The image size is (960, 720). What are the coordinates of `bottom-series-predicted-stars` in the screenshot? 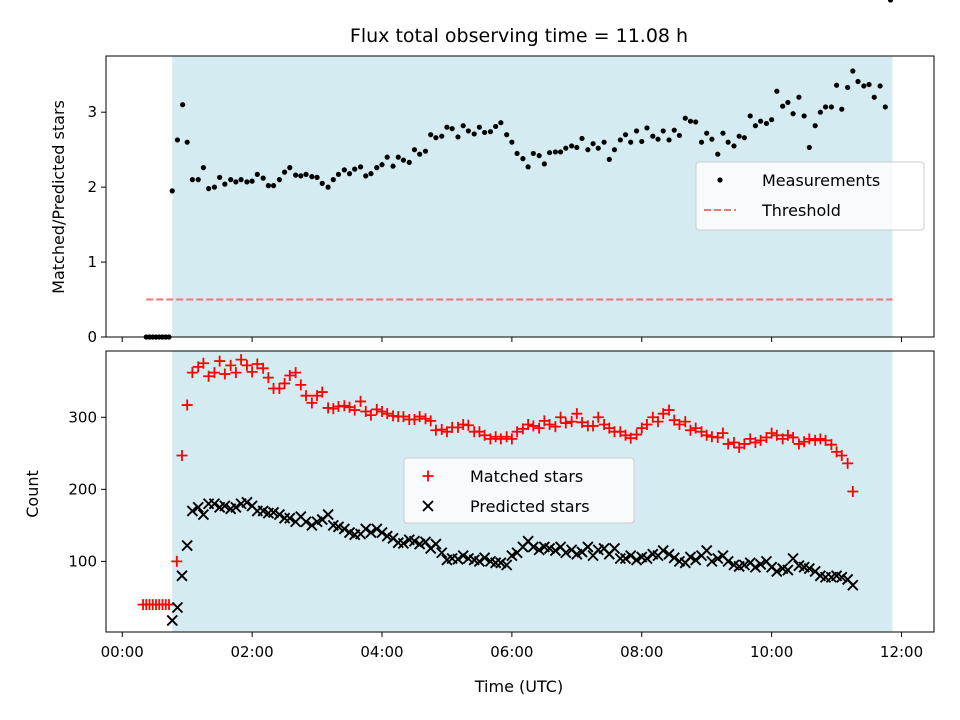 It's located at (513, 562).